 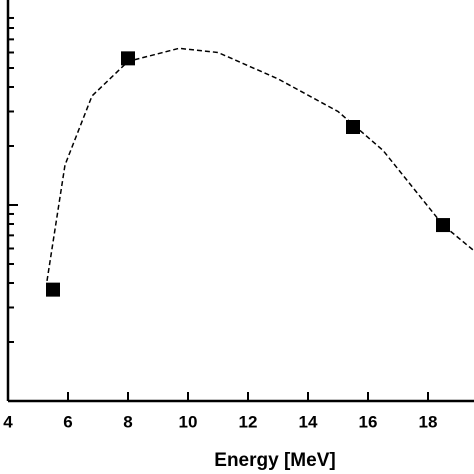 I want to click on x-tick-label: 12, so click(x=248, y=421).